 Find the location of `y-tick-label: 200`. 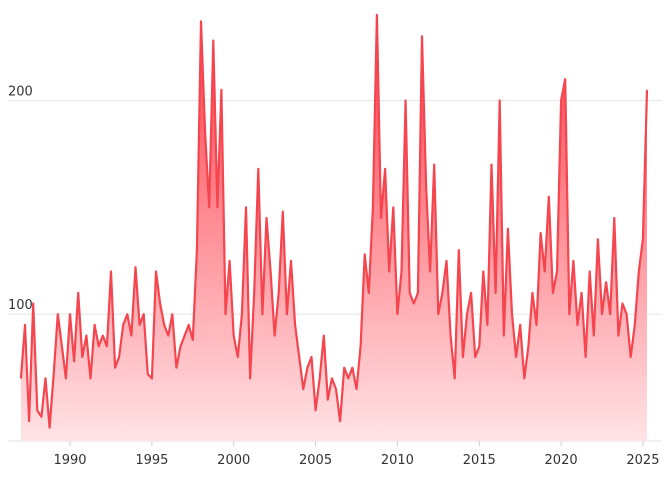

y-tick-label: 200 is located at coordinates (20, 91).